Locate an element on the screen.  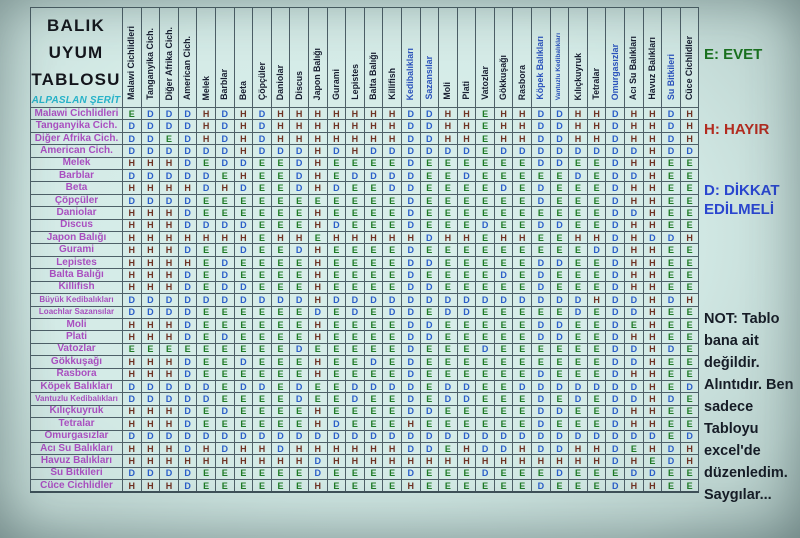
col-header-25: Kılıçkuyruk is located at coordinates (578, 57).